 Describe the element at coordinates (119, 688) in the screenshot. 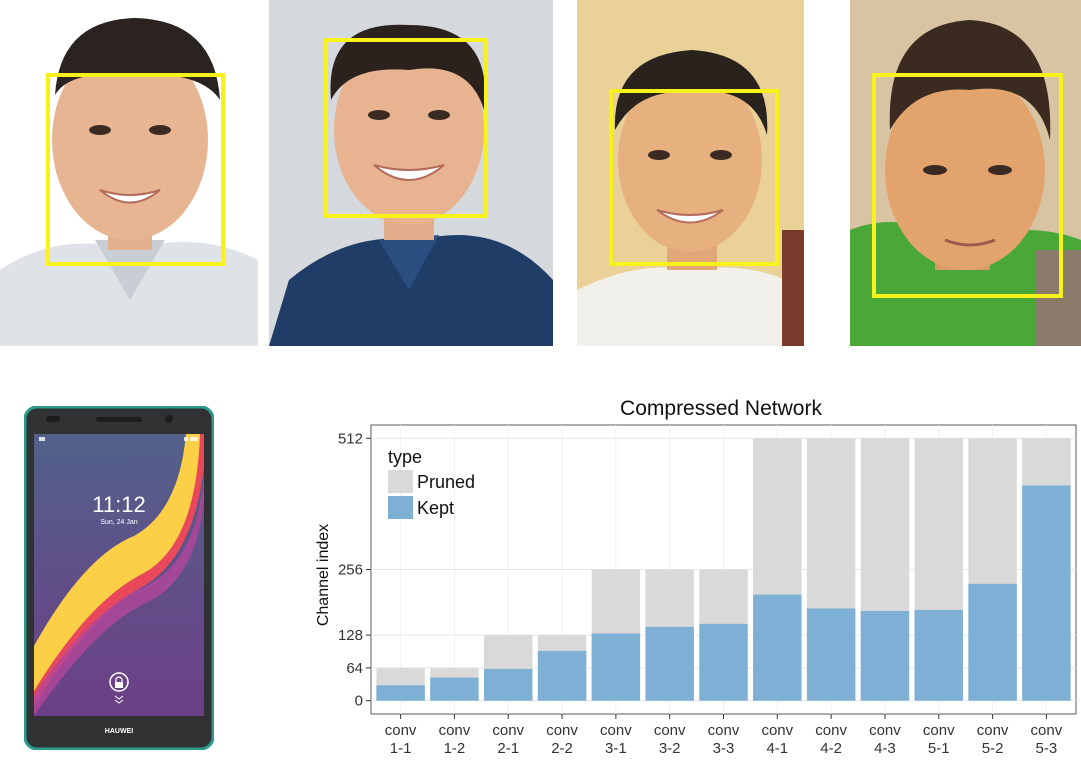

I see `lock-icon` at that location.